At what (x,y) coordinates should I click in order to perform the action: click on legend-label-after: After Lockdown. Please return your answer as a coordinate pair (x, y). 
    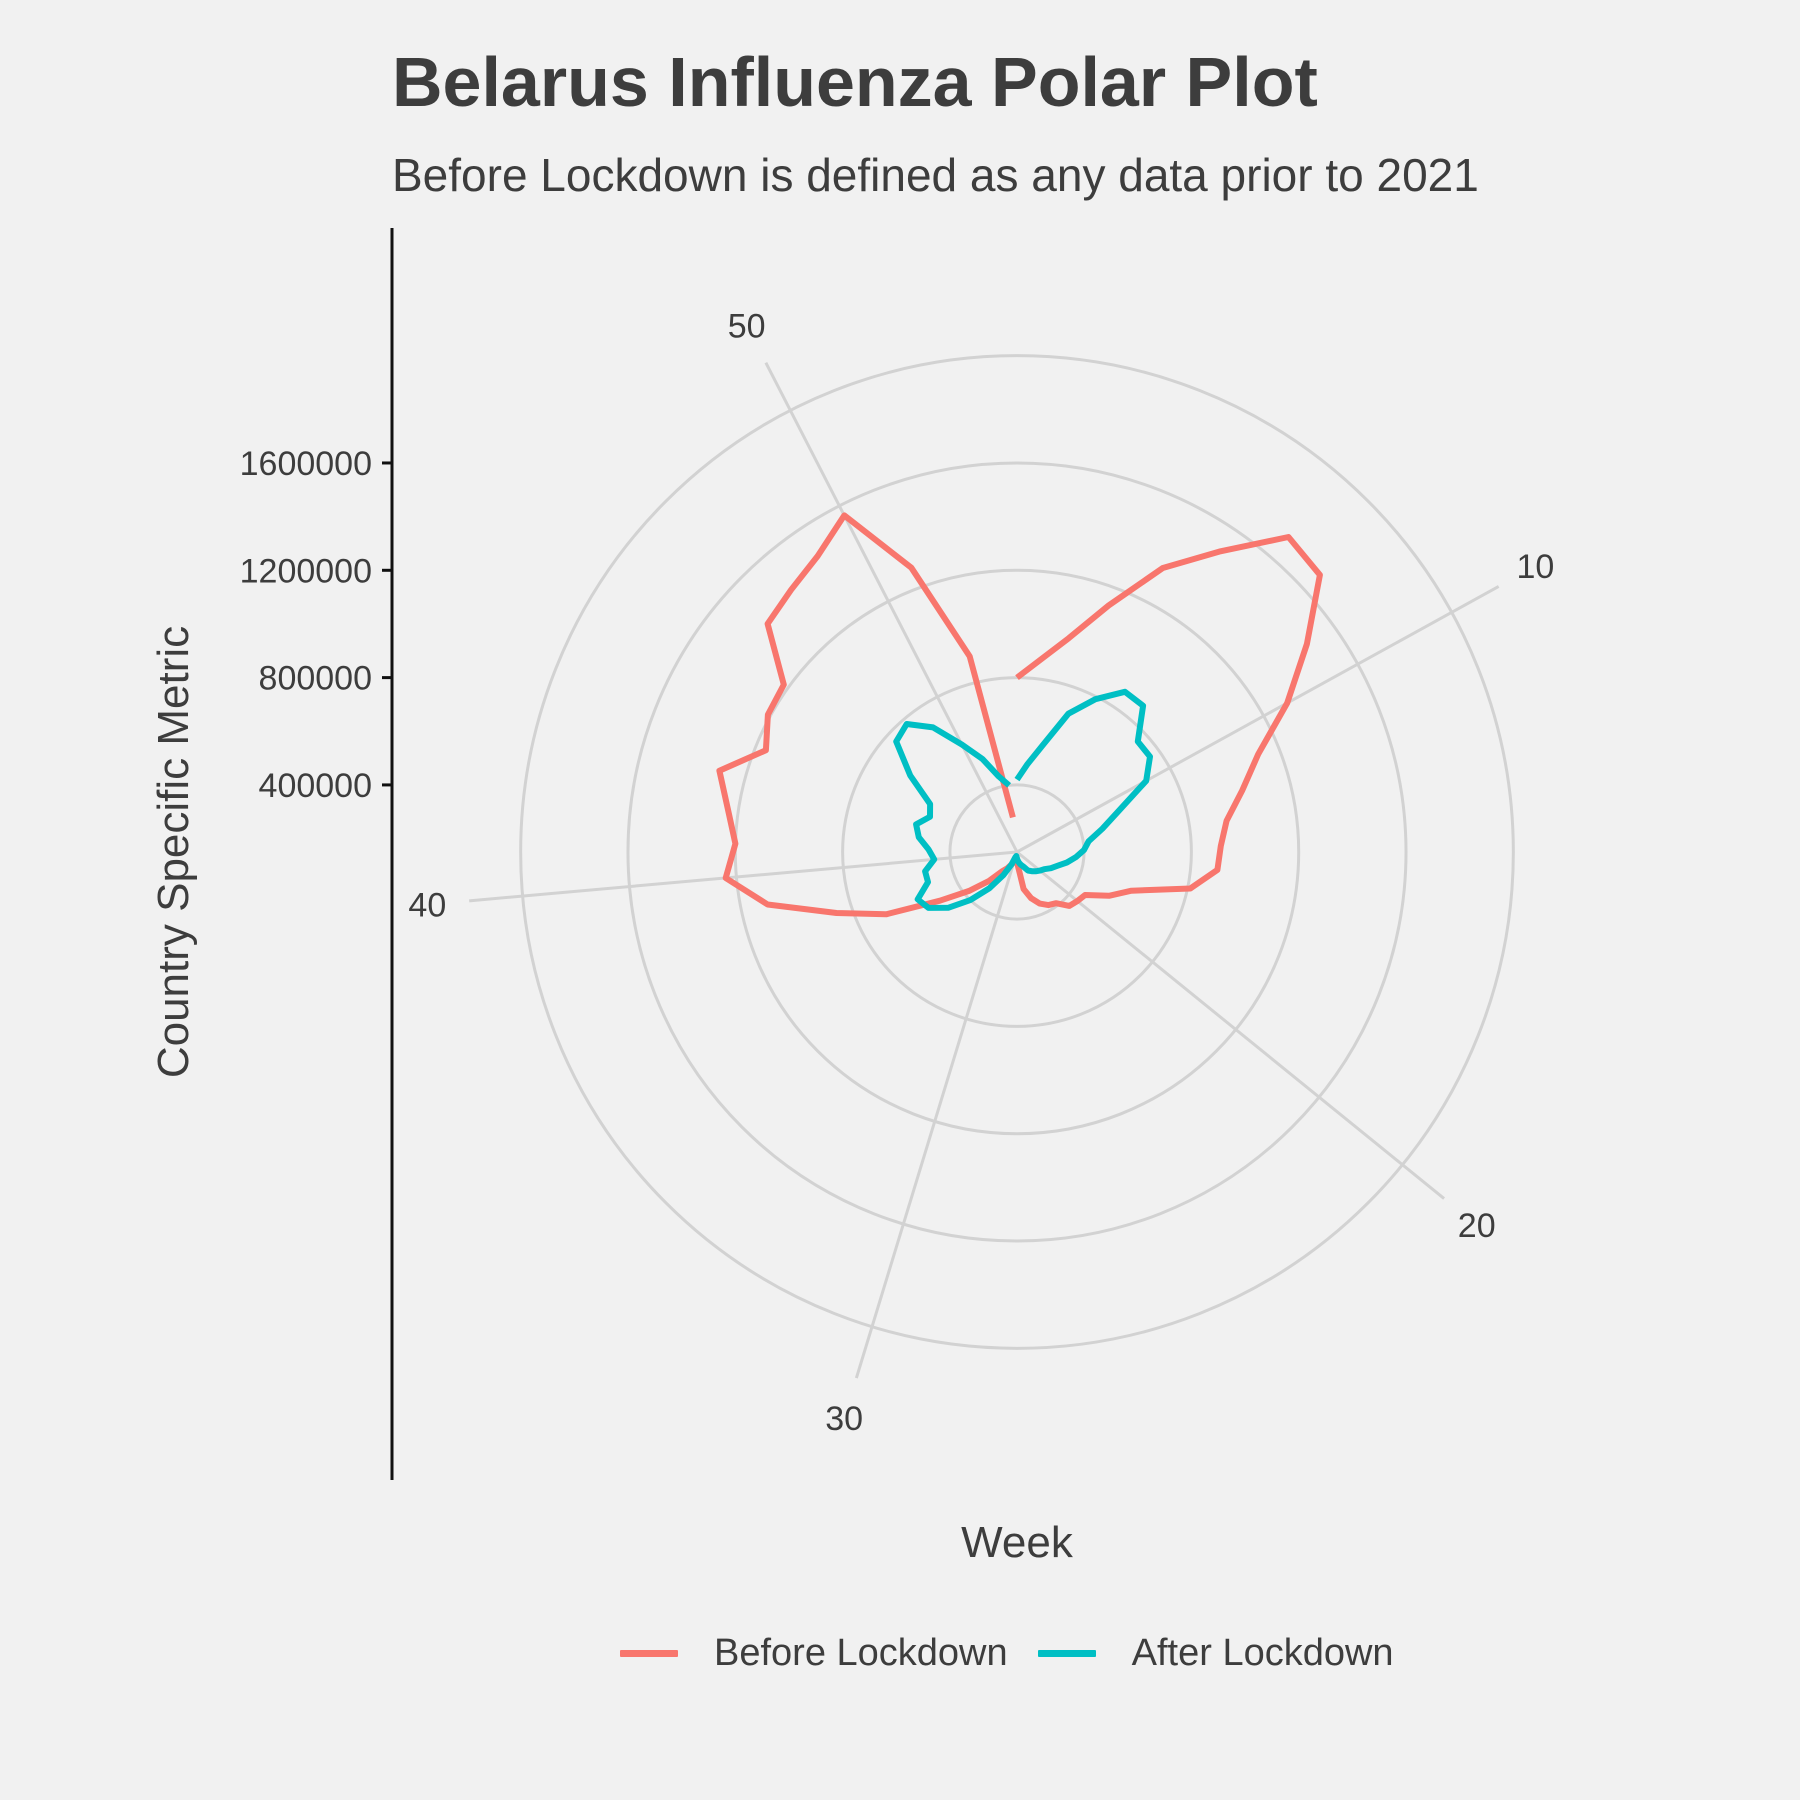
    Looking at the image, I should click on (1262, 1653).